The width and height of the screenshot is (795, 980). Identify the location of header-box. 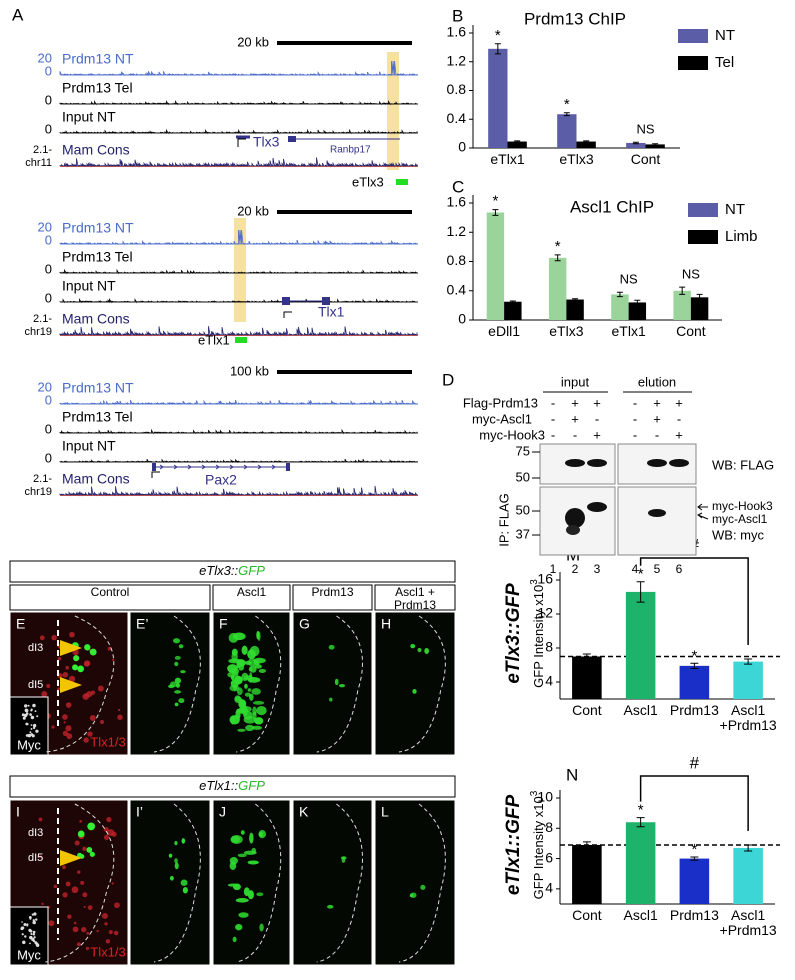
(232, 571).